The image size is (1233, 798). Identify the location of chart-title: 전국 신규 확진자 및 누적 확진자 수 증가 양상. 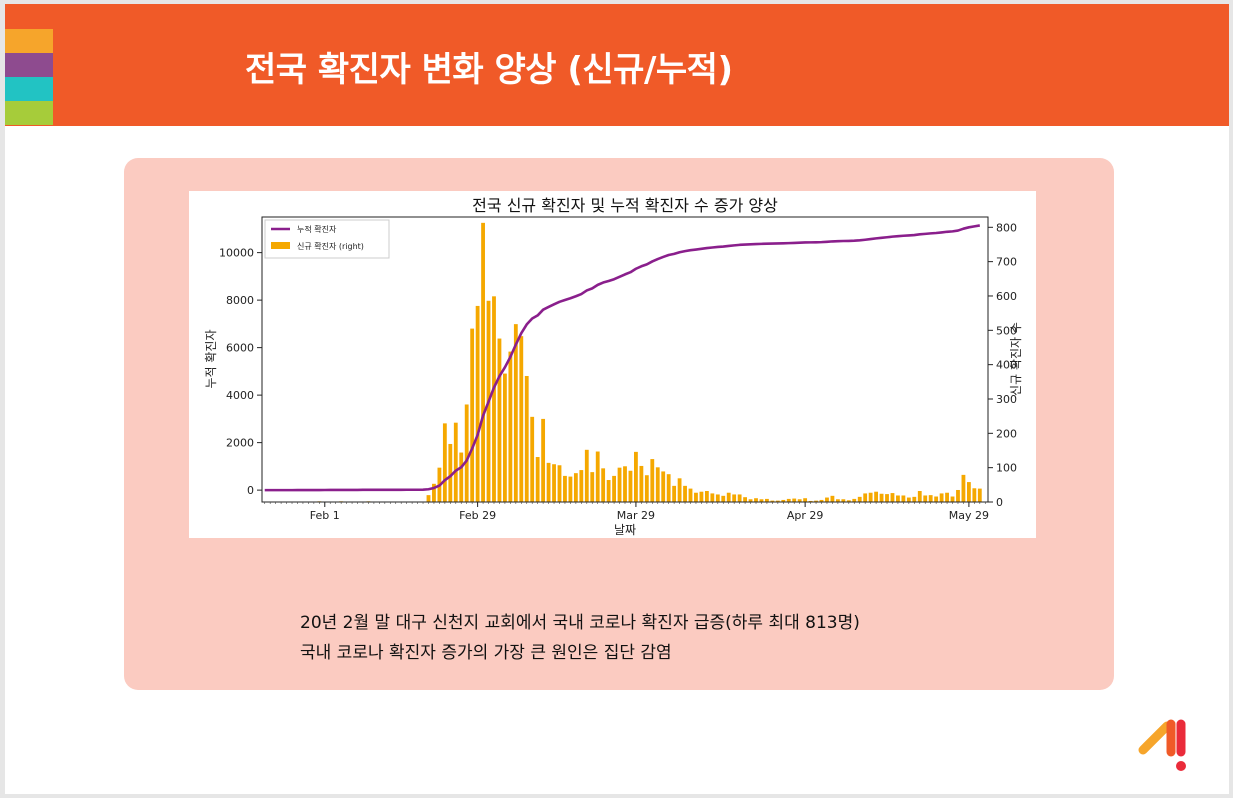
(625, 205).